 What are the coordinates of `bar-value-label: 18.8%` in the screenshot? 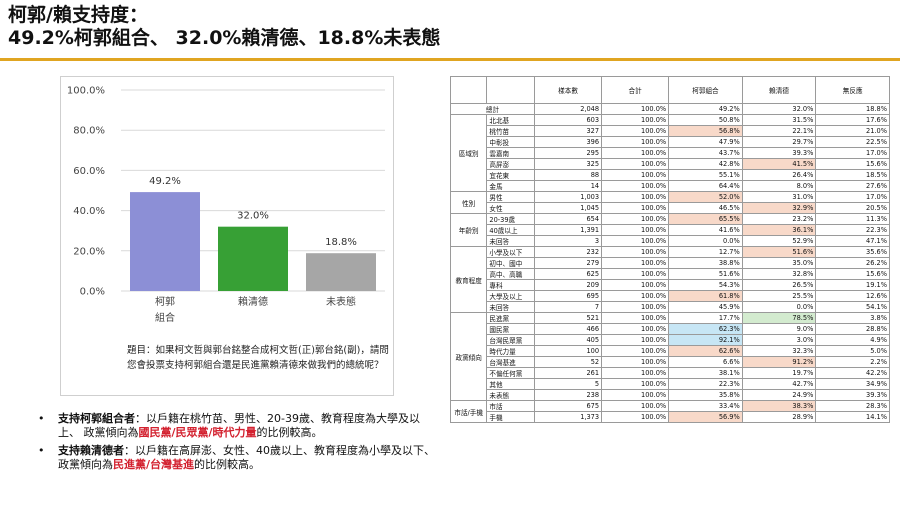 It's located at (341, 242).